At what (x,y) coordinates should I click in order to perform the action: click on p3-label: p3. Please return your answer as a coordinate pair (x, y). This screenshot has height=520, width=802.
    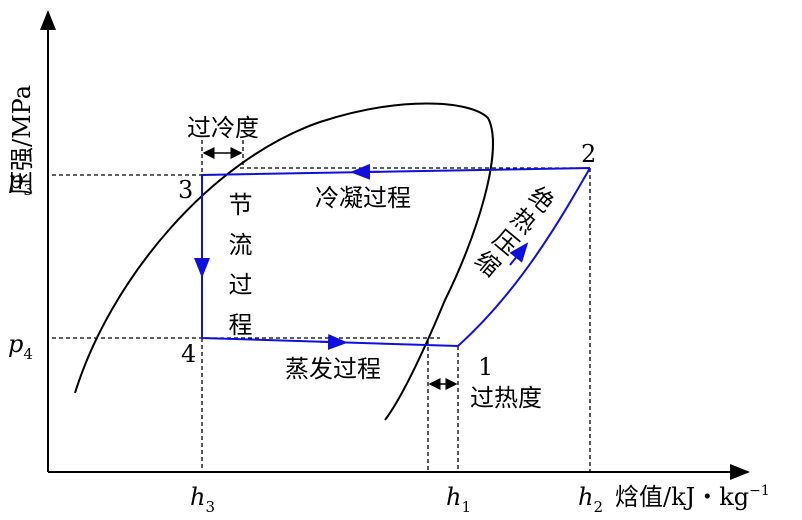
    Looking at the image, I should click on (20, 182).